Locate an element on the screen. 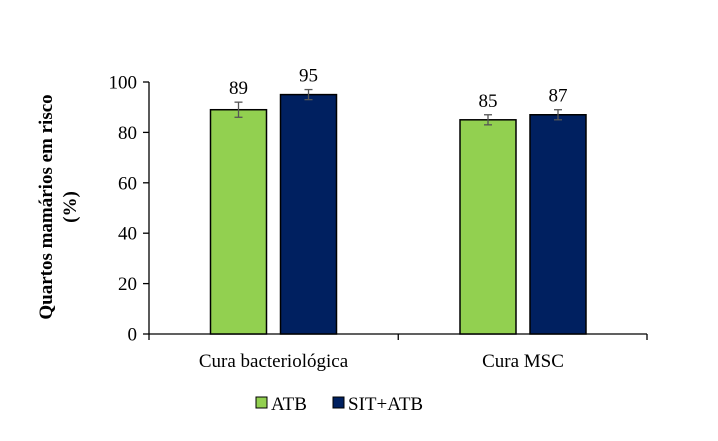  y-tick-label: 40 is located at coordinates (127, 234).